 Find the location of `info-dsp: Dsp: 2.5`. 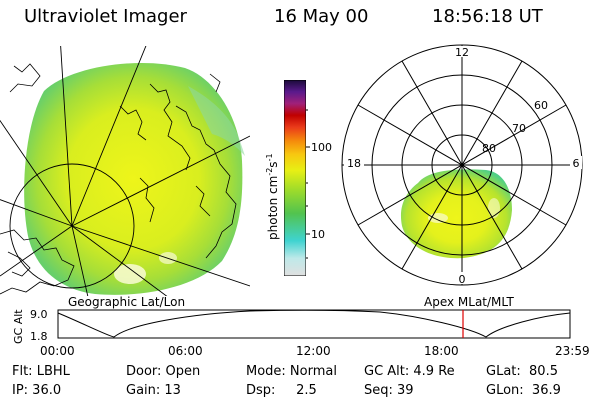

info-dsp: Dsp: 2.5 is located at coordinates (281, 390).